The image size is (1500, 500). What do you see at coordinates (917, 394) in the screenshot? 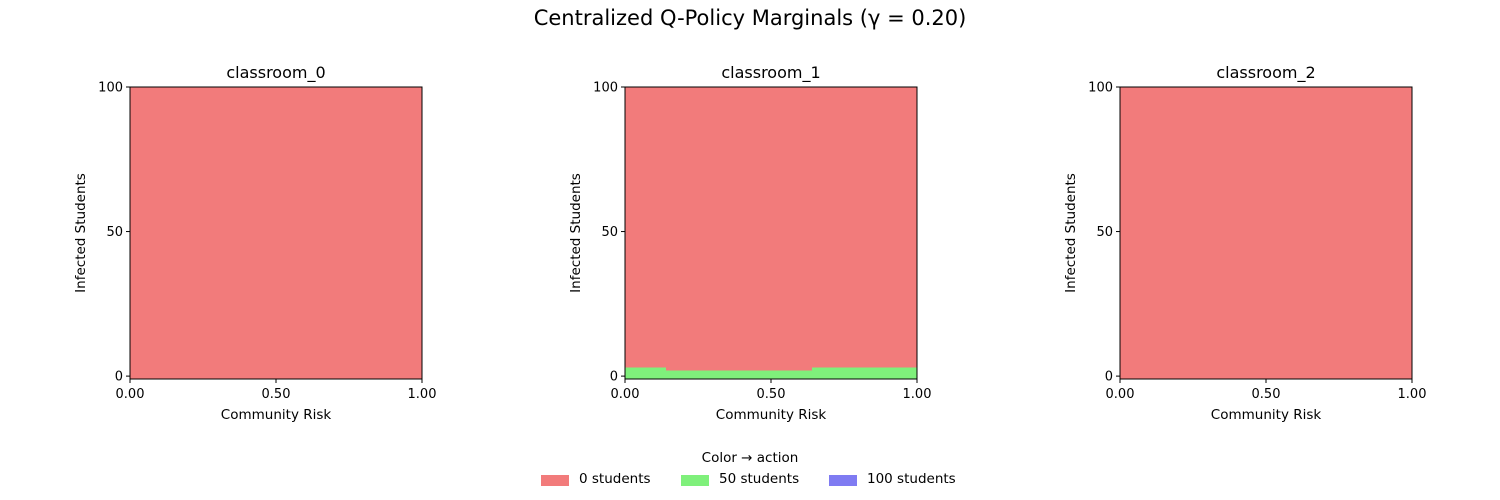
I see `x-tick-label-classroom_1-2: 1.00` at bounding box center [917, 394].